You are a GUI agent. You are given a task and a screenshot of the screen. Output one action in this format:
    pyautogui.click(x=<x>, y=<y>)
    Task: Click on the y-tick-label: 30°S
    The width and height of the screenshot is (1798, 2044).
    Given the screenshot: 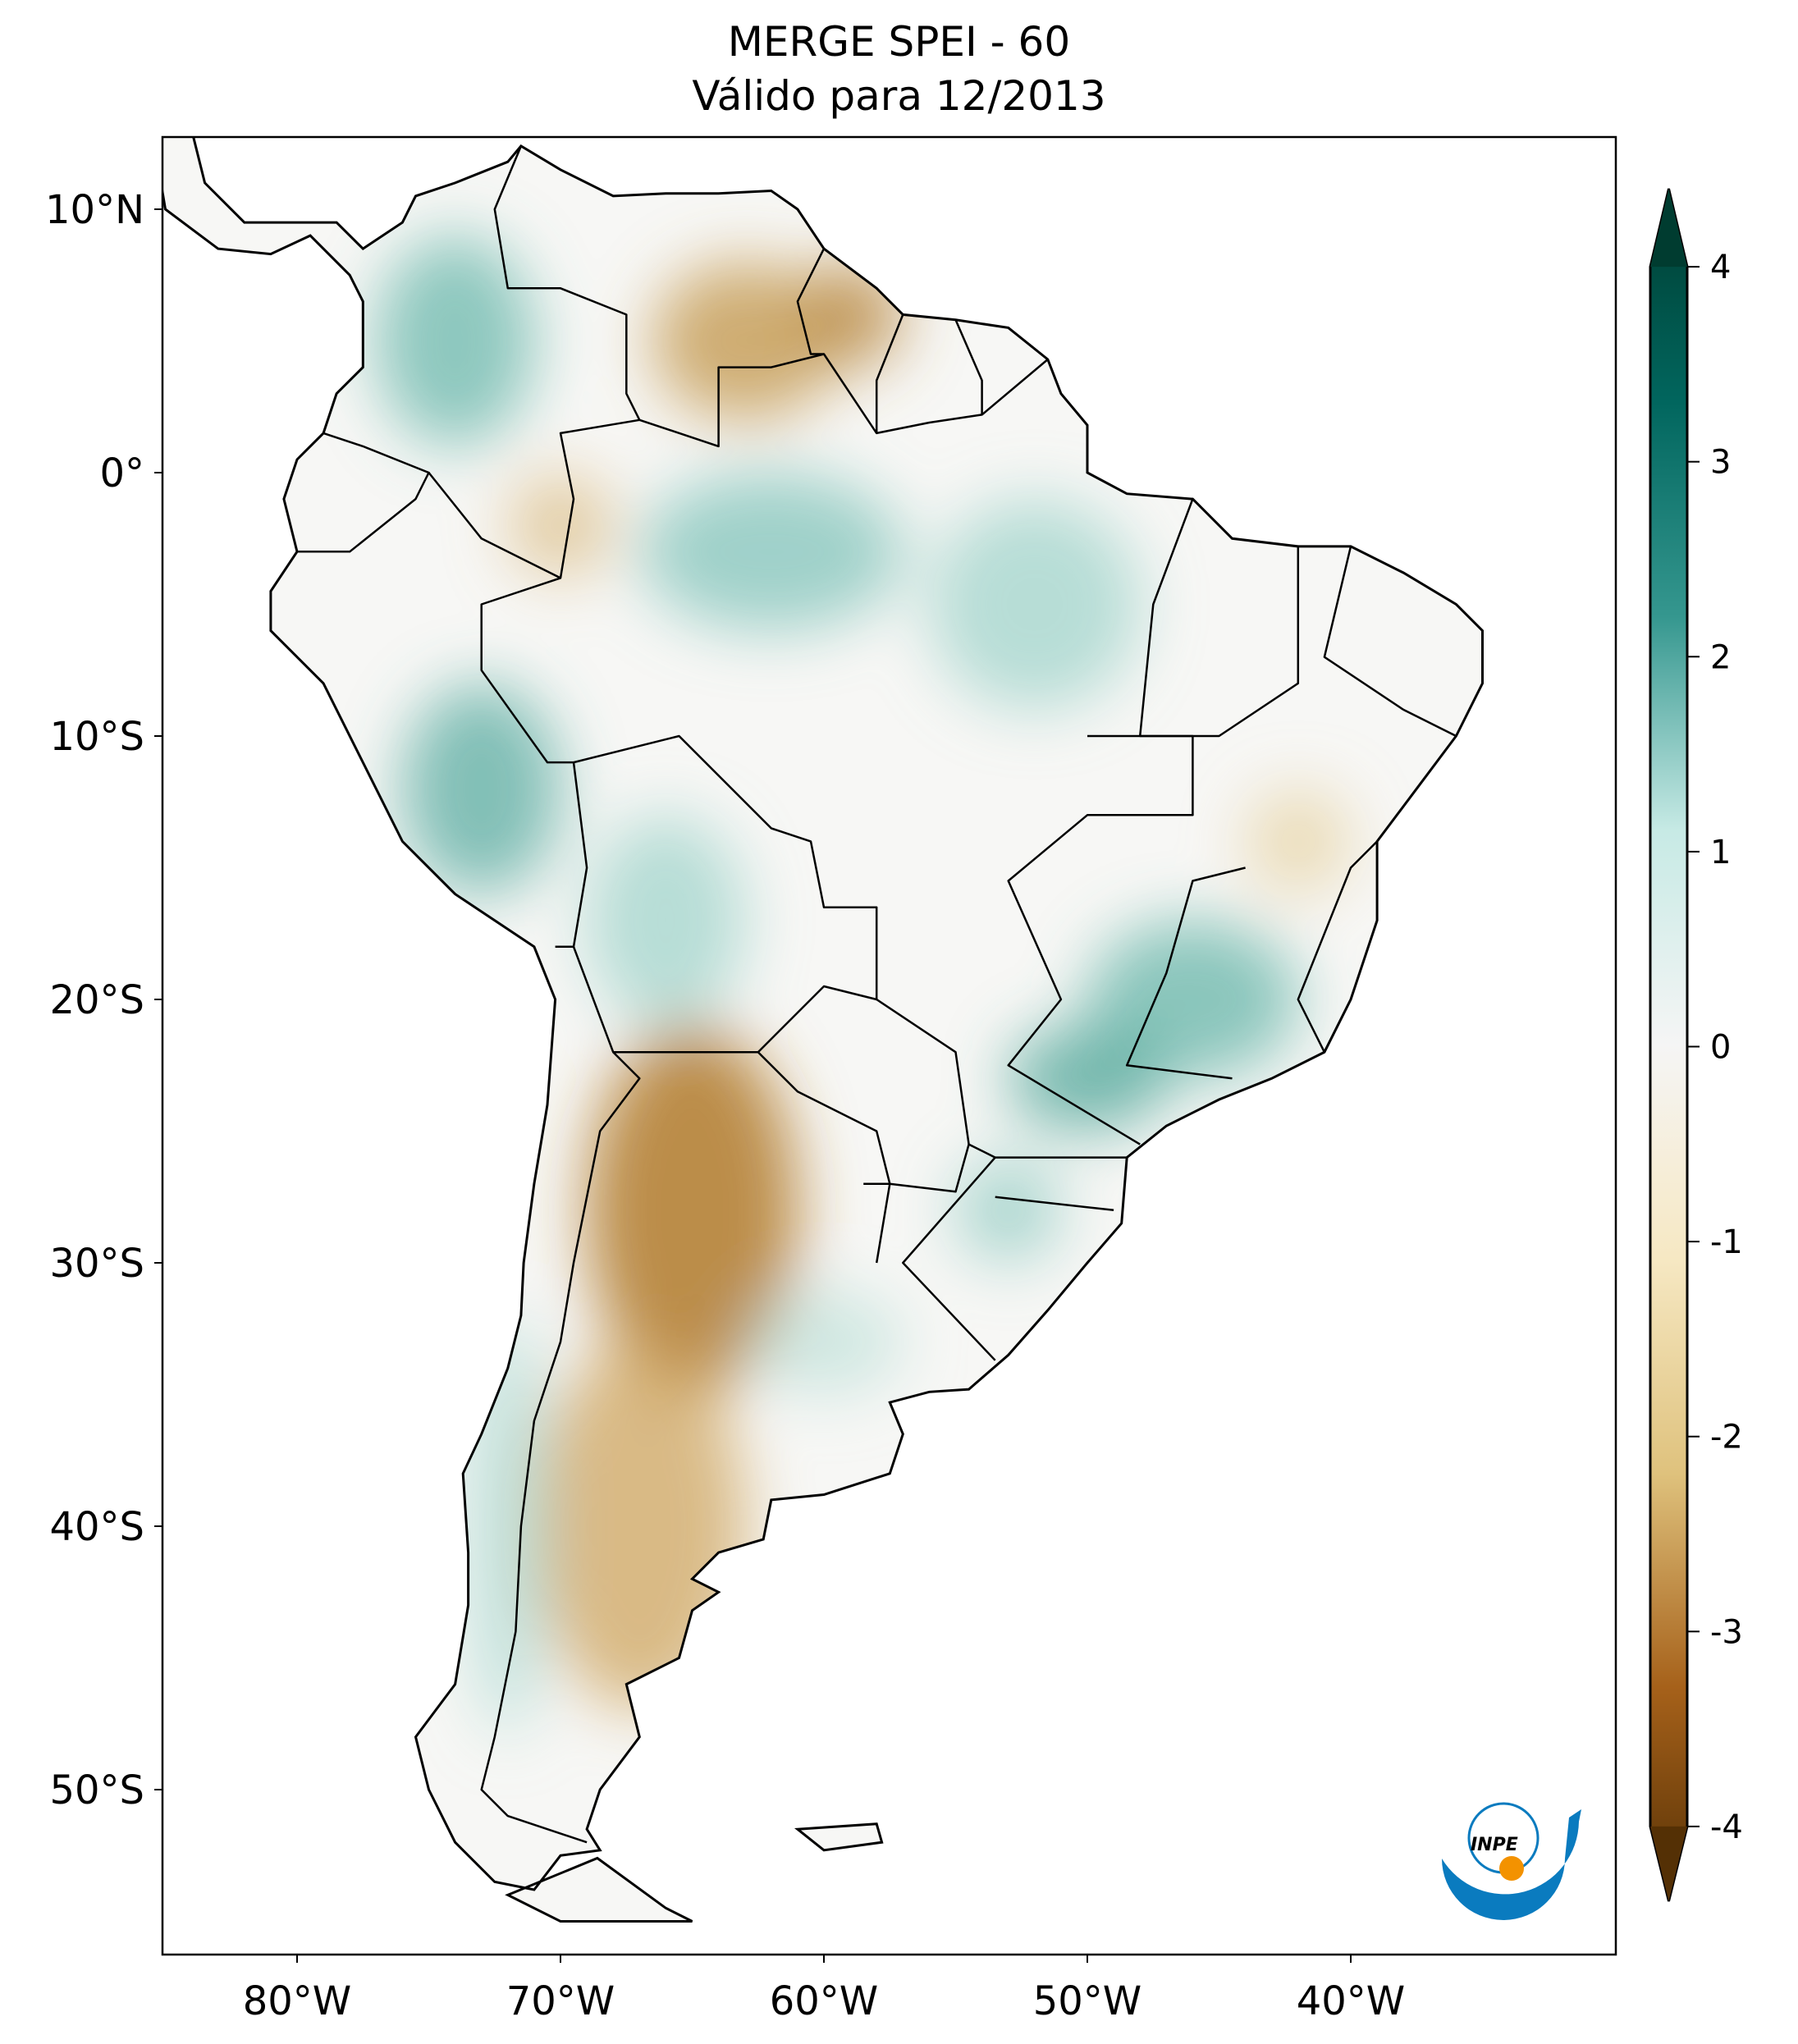 What is the action you would take?
    pyautogui.click(x=96, y=1264)
    